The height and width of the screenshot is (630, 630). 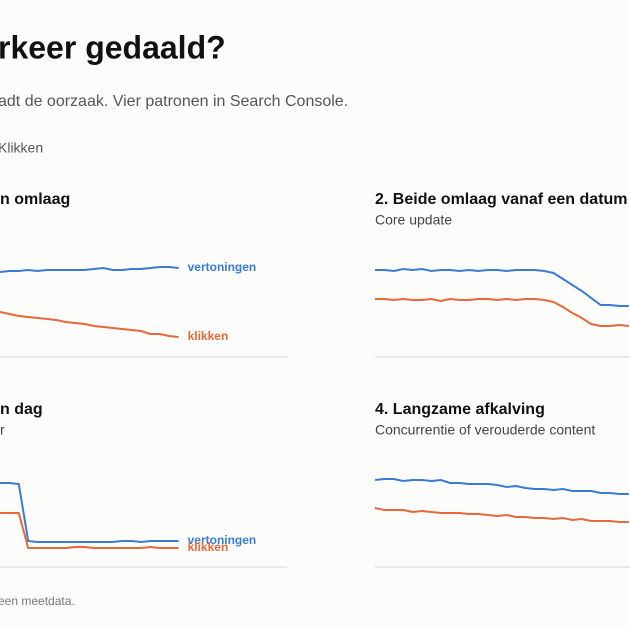 I want to click on footer: een meetdata., so click(x=37, y=601).